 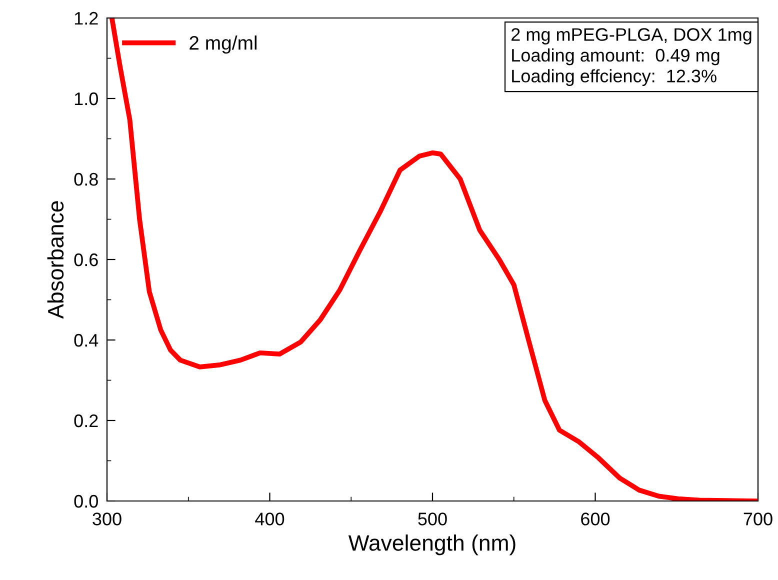 I want to click on y-tick-label: 0.8, so click(x=86, y=179).